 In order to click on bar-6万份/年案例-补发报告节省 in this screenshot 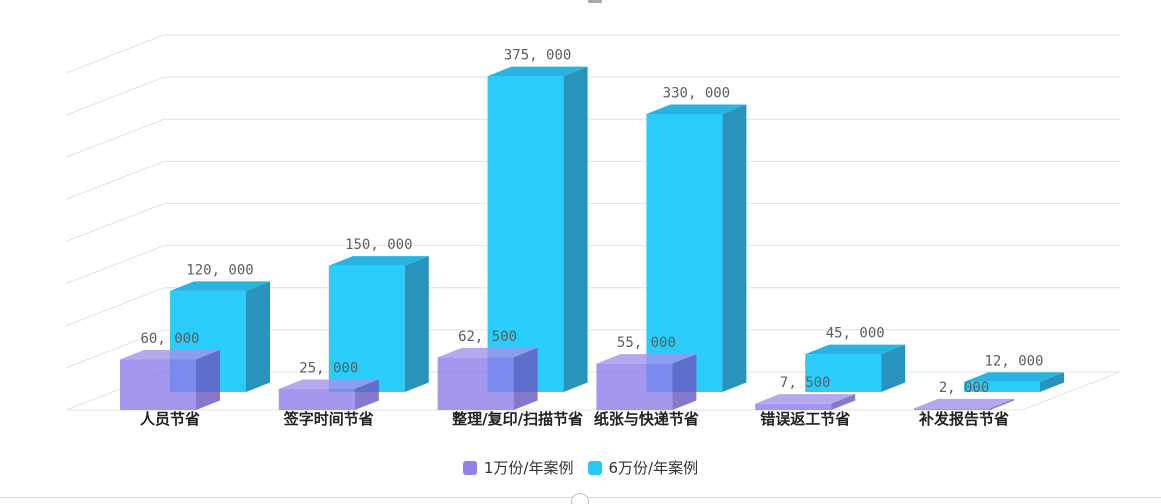, I will do `click(1014, 382)`.